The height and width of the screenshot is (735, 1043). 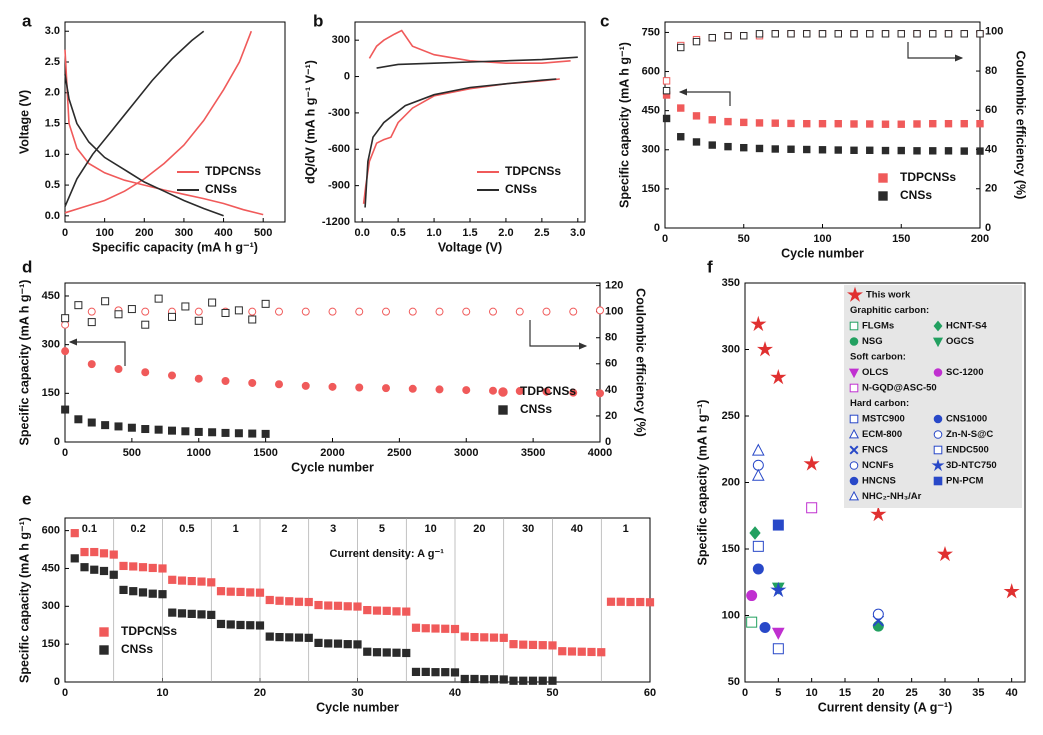 I want to click on legend-box, so click(x=933, y=396).